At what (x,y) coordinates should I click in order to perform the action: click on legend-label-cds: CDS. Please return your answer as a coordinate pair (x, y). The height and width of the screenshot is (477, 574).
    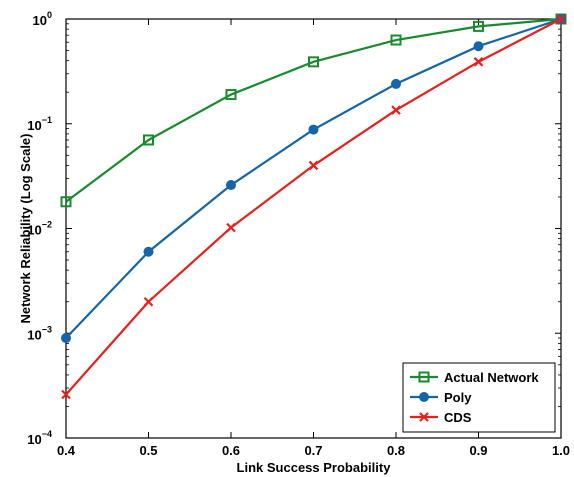
    Looking at the image, I should click on (458, 417).